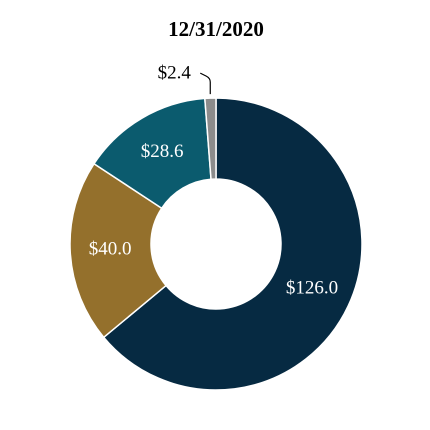 The image size is (430, 430). What do you see at coordinates (312, 287) in the screenshot?
I see `value-label: $126.0` at bounding box center [312, 287].